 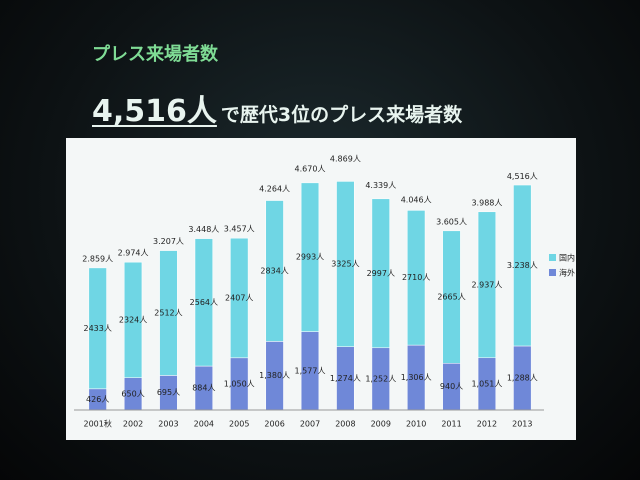 I want to click on segment-label: 2993人, so click(x=310, y=257).